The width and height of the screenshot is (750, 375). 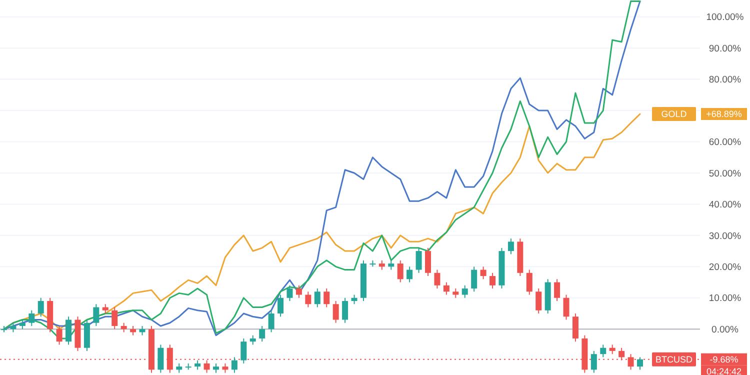 What do you see at coordinates (725, 298) in the screenshot?
I see `y-tick-label: 10.00%` at bounding box center [725, 298].